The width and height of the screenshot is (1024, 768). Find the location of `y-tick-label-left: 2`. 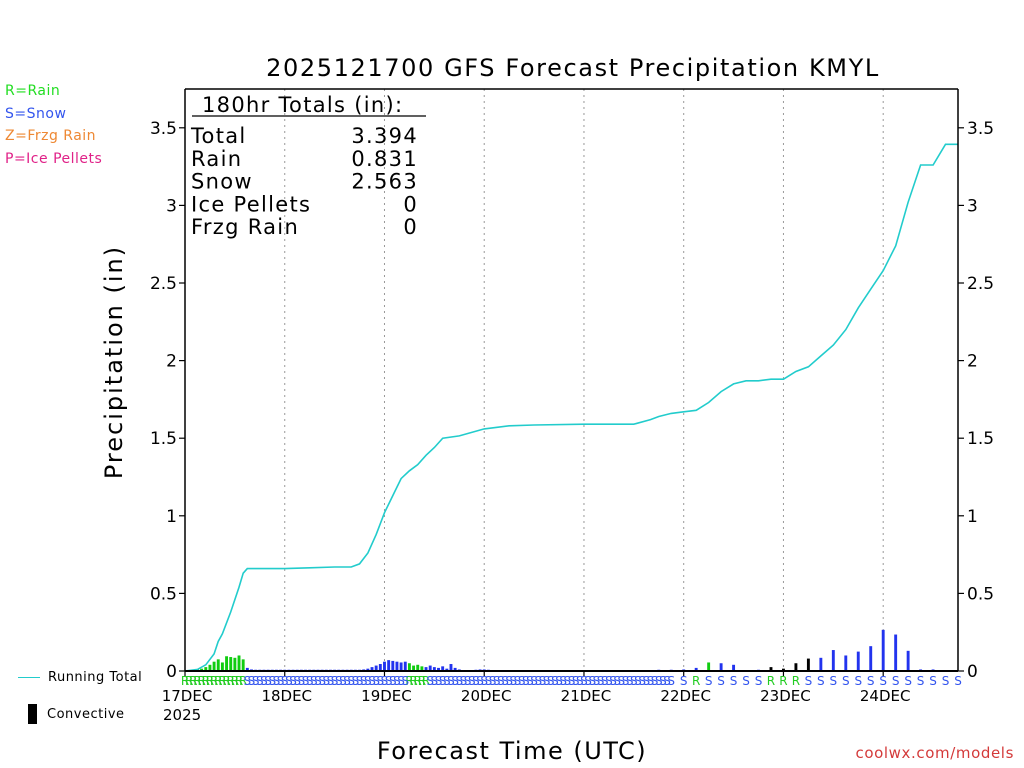

y-tick-label-left: 2 is located at coordinates (171, 362).